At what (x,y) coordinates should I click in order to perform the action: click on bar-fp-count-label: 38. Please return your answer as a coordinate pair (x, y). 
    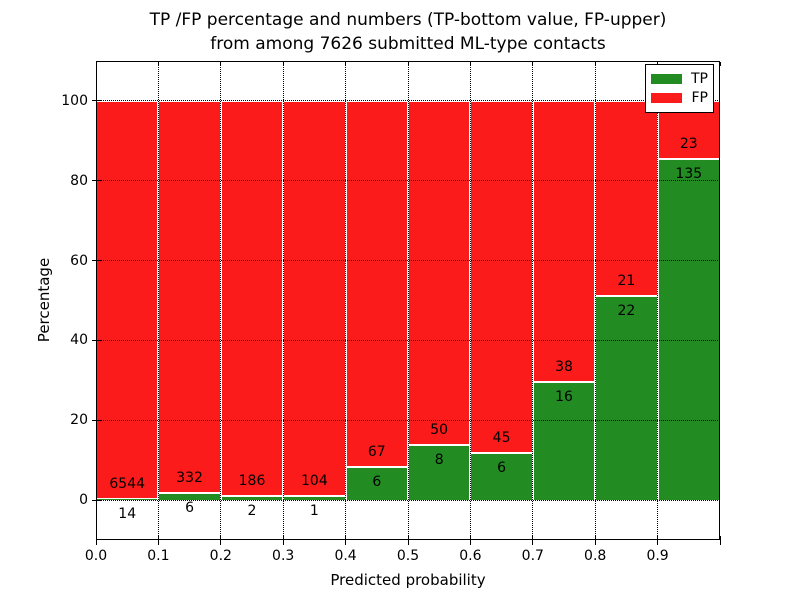
    Looking at the image, I should click on (564, 366).